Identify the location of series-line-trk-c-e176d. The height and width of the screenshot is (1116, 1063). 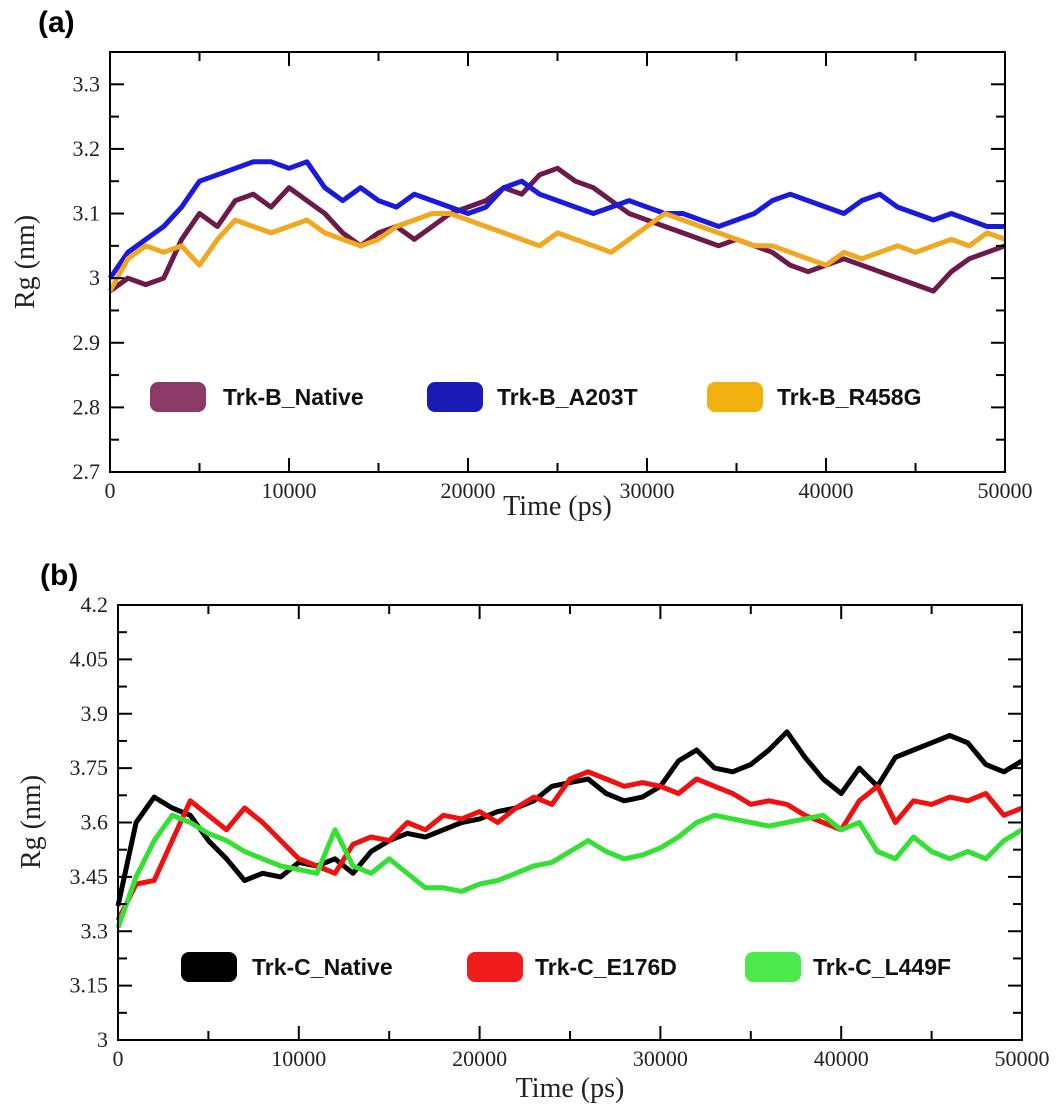
(569, 845).